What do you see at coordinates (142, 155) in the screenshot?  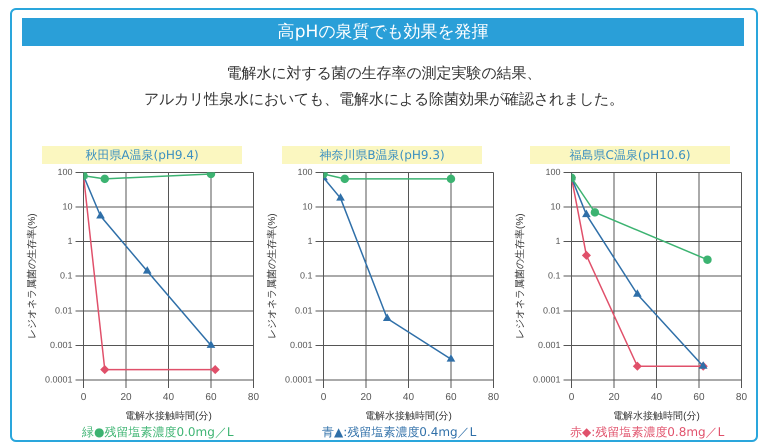 I see `chart-title: 秋田県A温泉(pH9.4)` at bounding box center [142, 155].